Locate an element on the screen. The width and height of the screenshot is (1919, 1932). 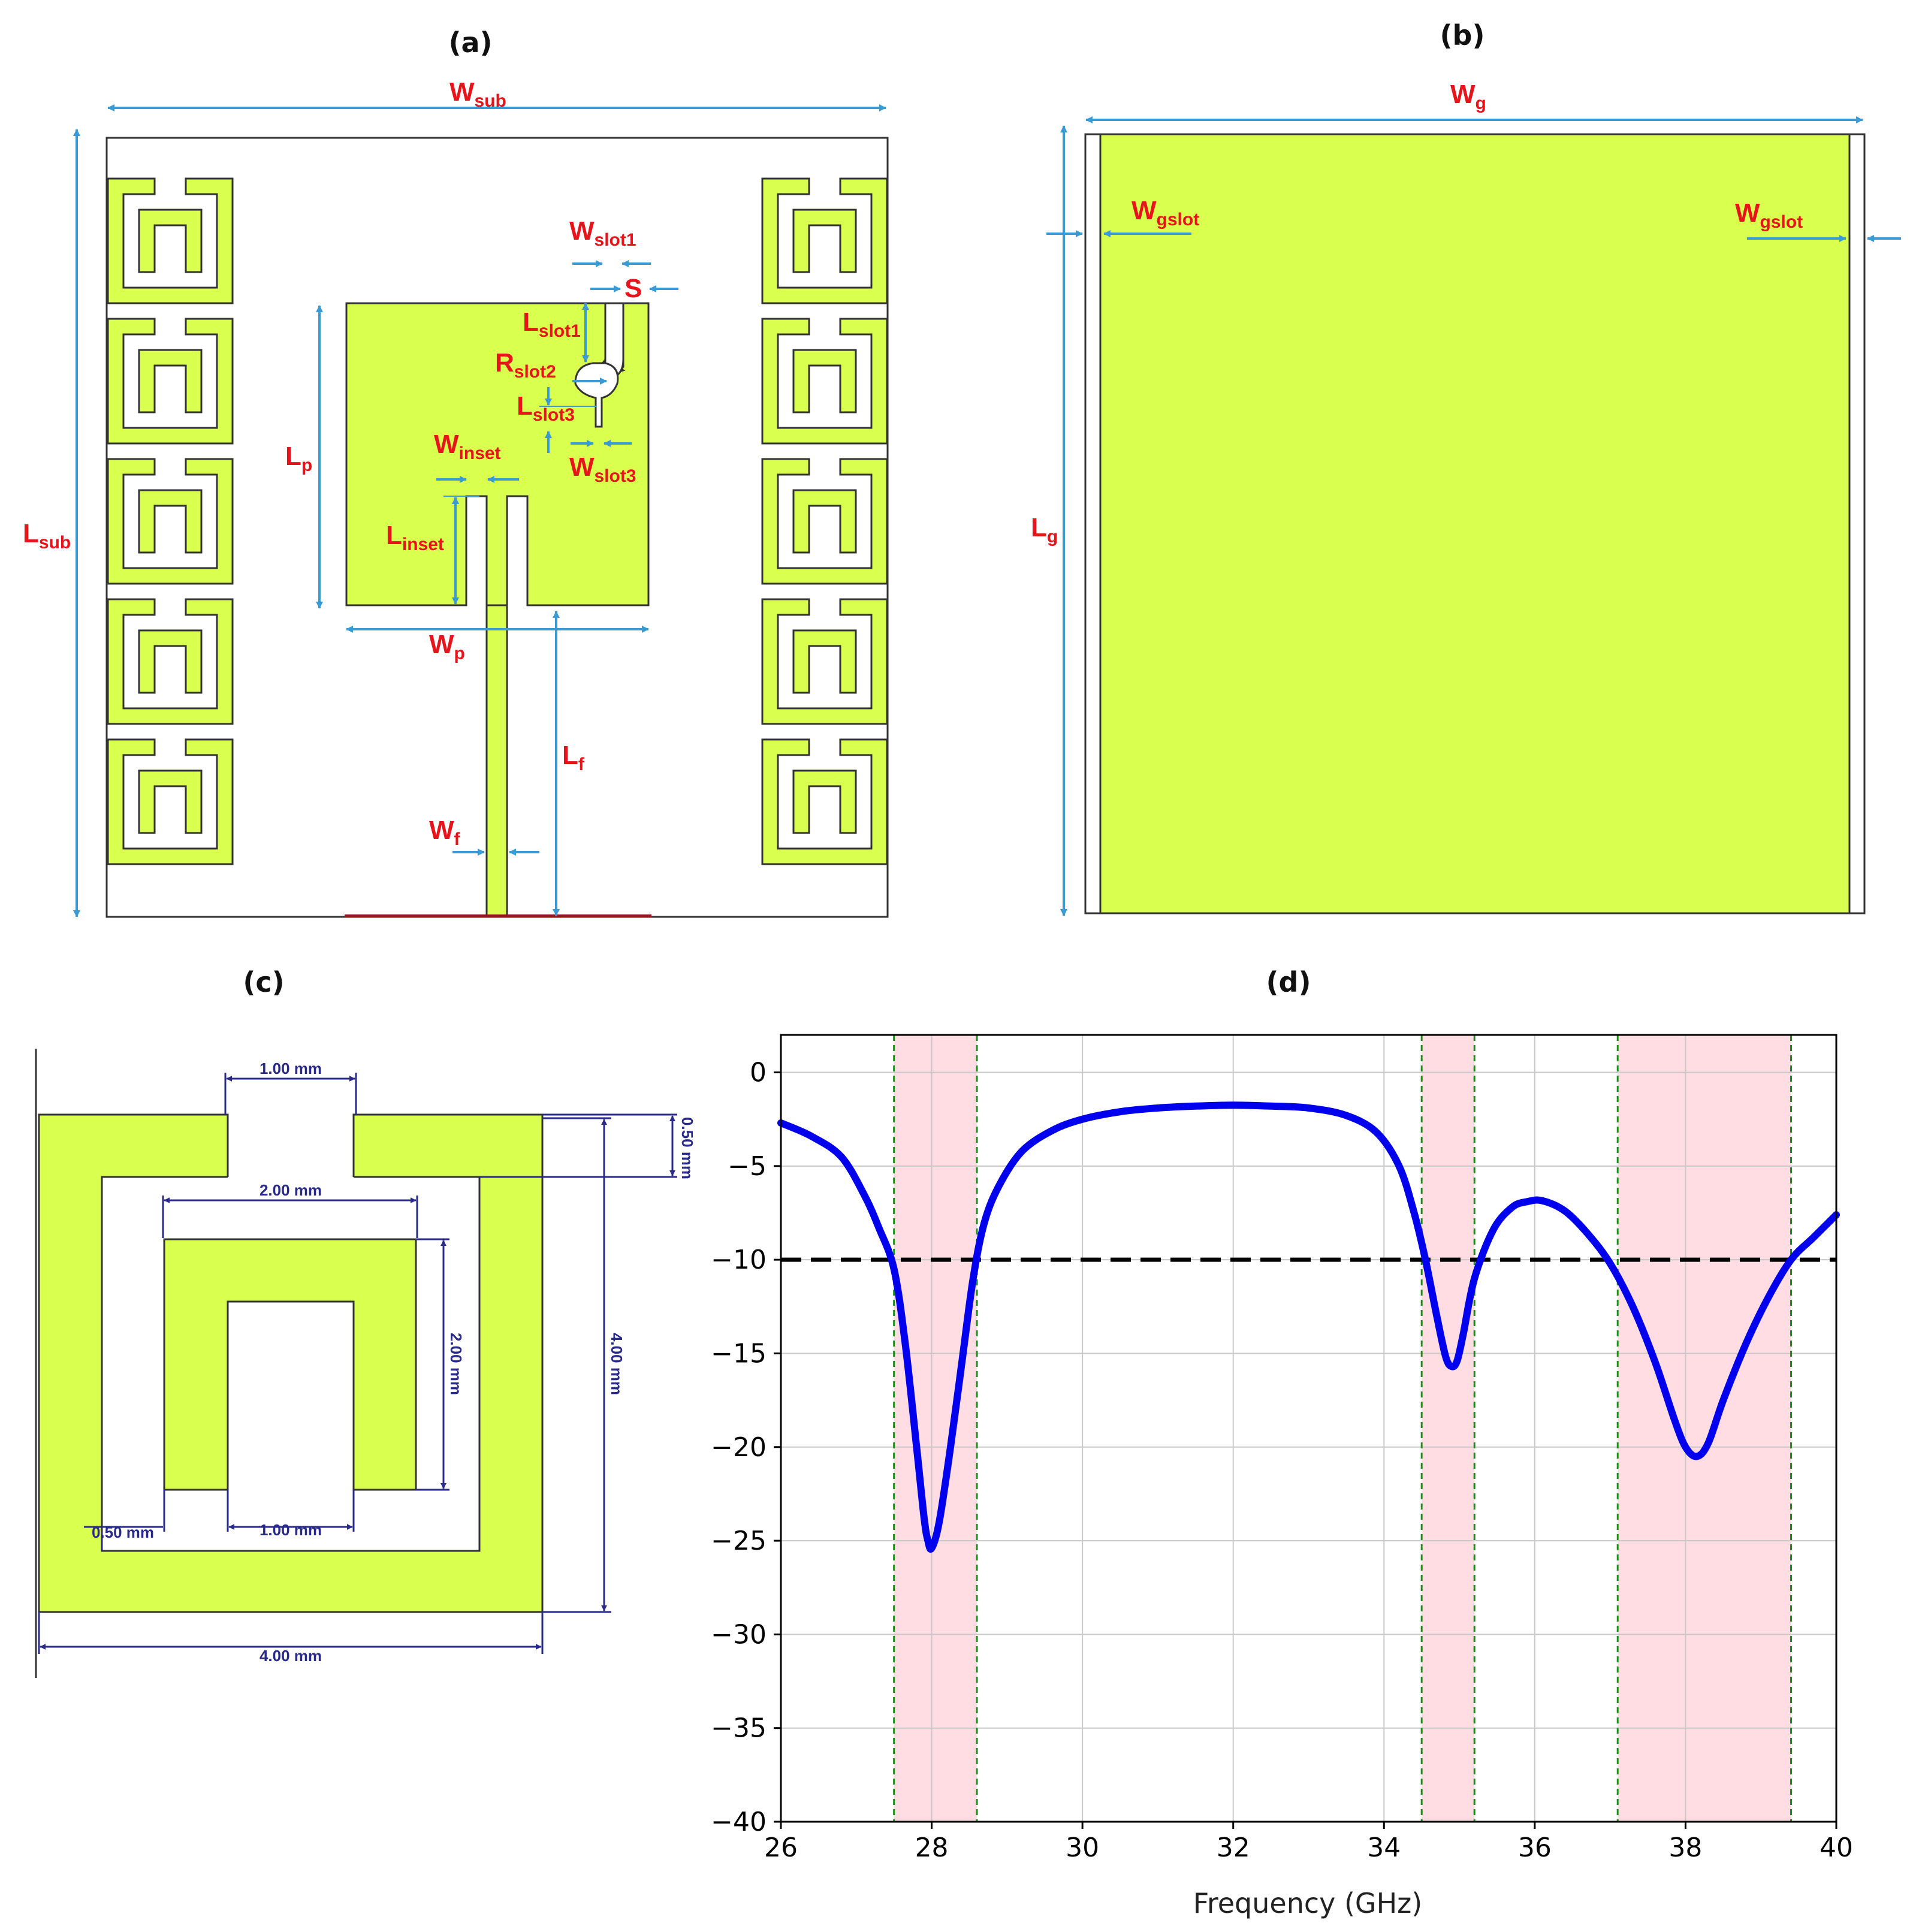
label-wgslot-left: Wgslot is located at coordinates (1165, 213).